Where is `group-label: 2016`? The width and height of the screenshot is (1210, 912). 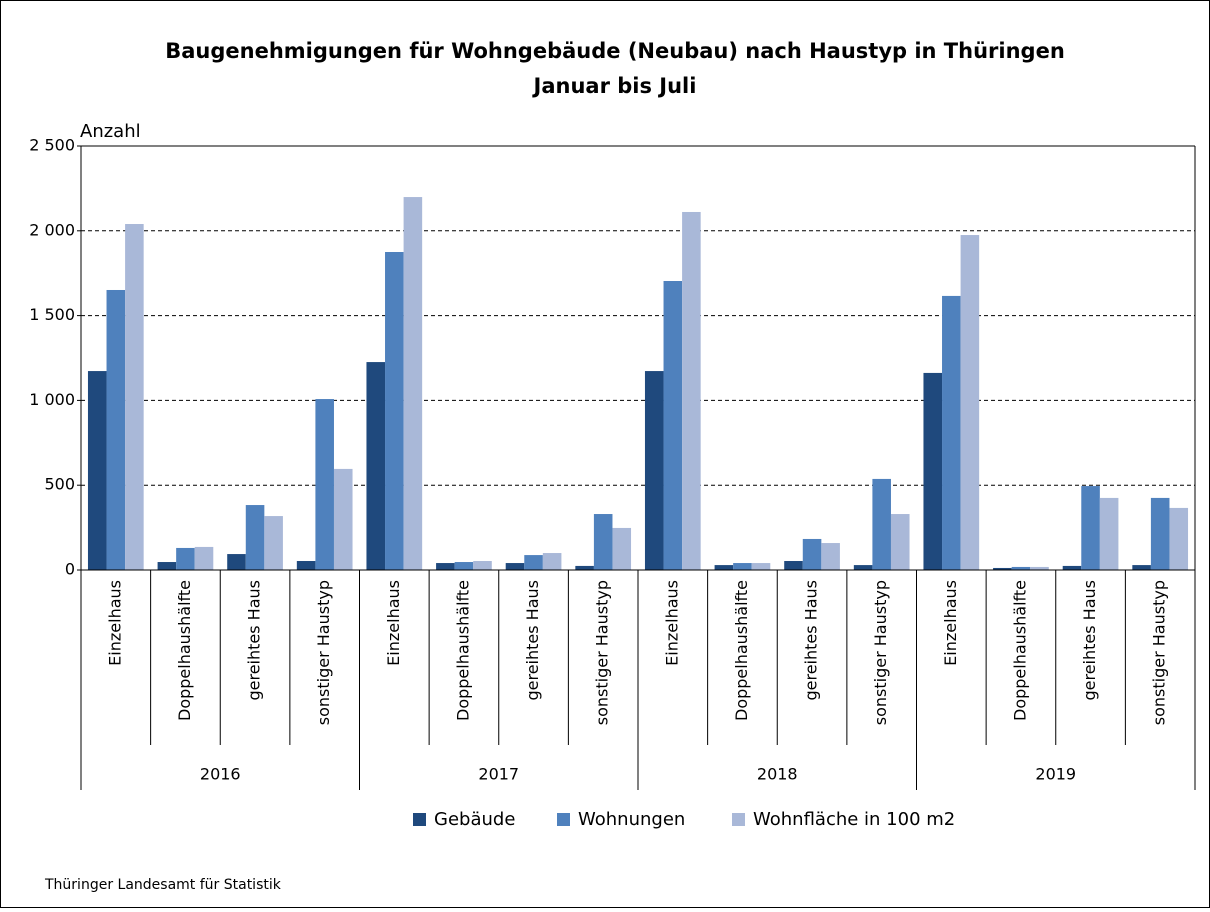
group-label: 2016 is located at coordinates (220, 774).